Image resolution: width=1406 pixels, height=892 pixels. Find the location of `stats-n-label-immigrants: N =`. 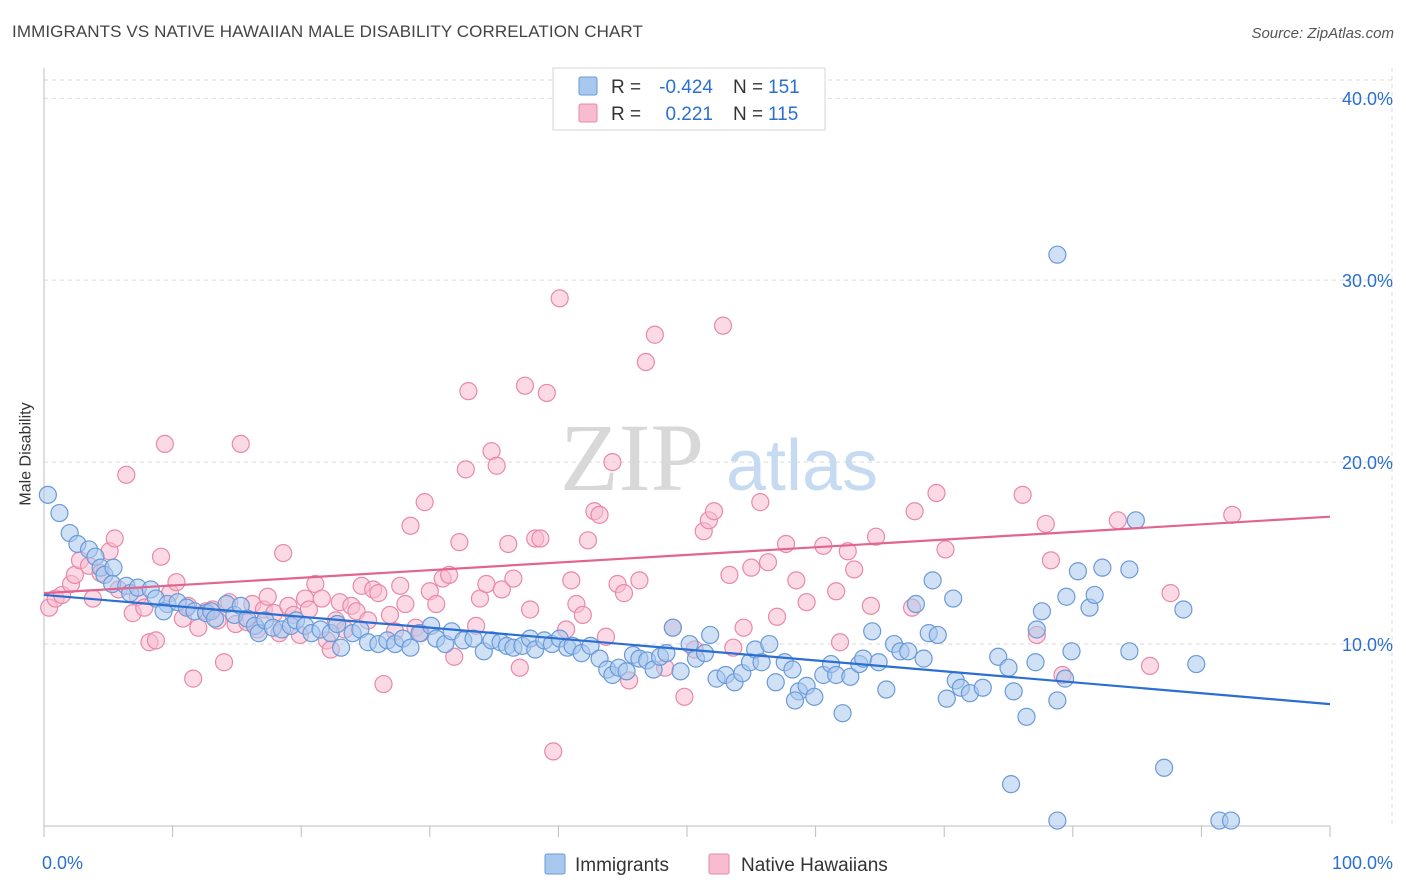

stats-n-label-immigrants: N = is located at coordinates (748, 87).